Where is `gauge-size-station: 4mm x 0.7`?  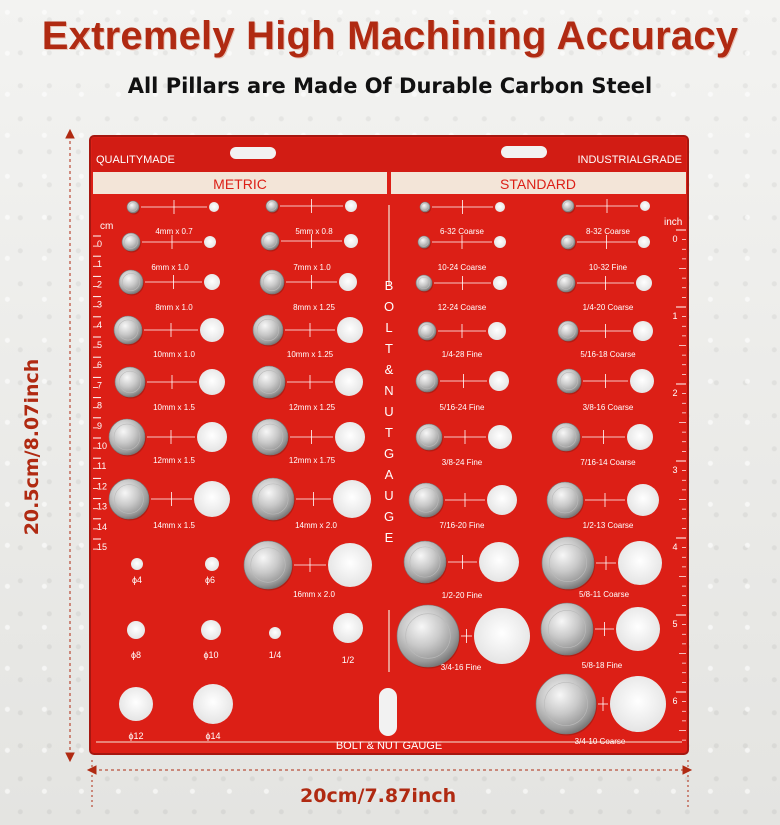
gauge-size-station: 4mm x 0.7 is located at coordinates (172, 218).